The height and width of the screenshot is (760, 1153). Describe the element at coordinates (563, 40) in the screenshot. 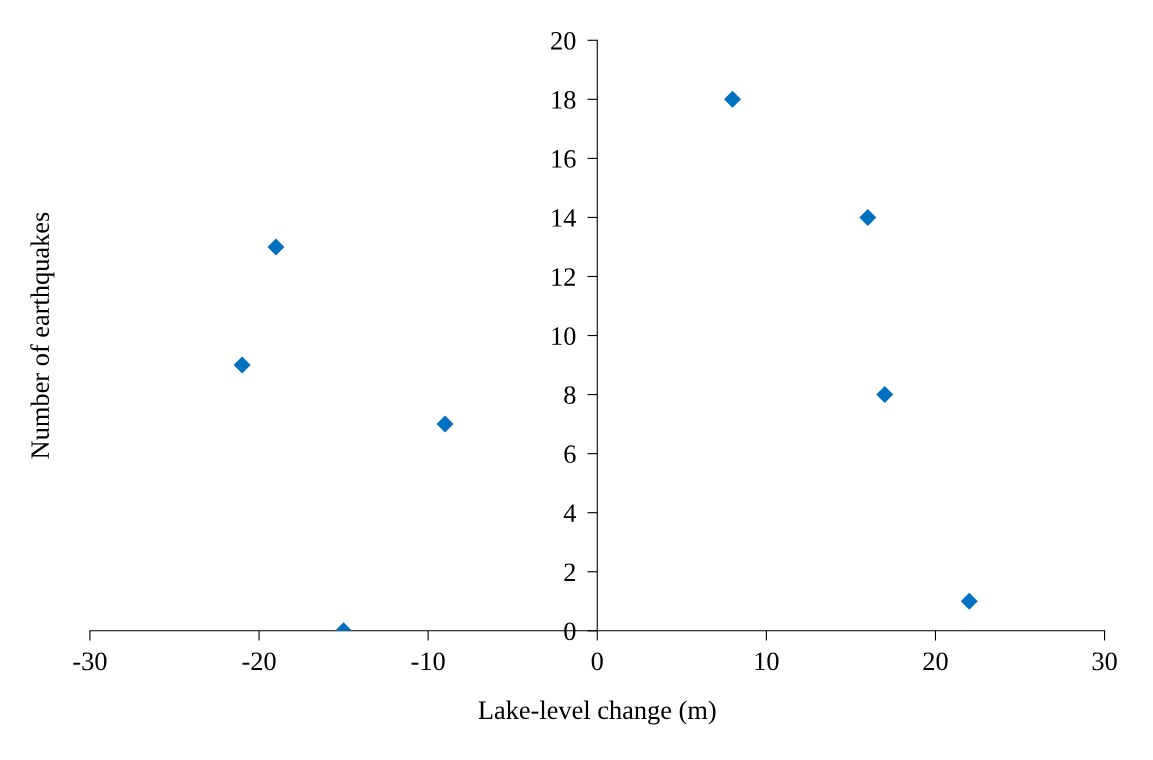

I see `y-tick-label: 20` at that location.